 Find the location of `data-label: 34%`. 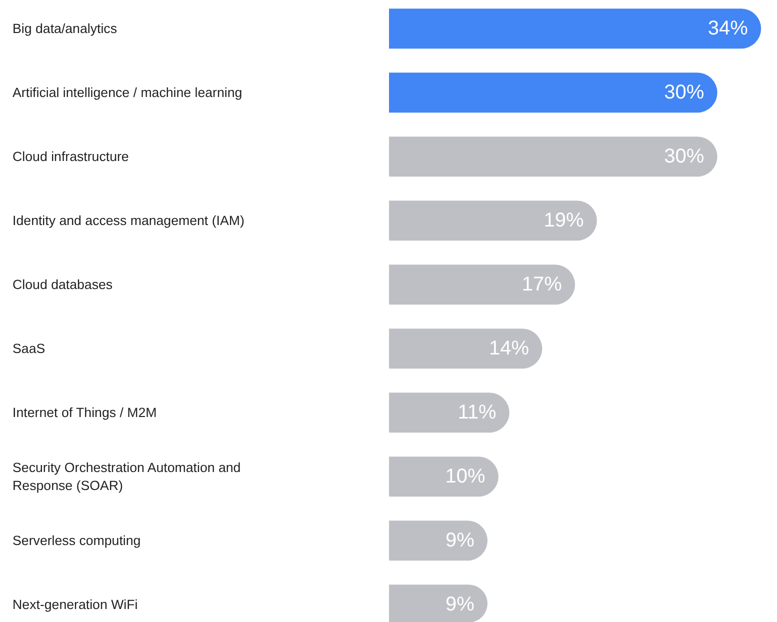

data-label: 34% is located at coordinates (728, 29).